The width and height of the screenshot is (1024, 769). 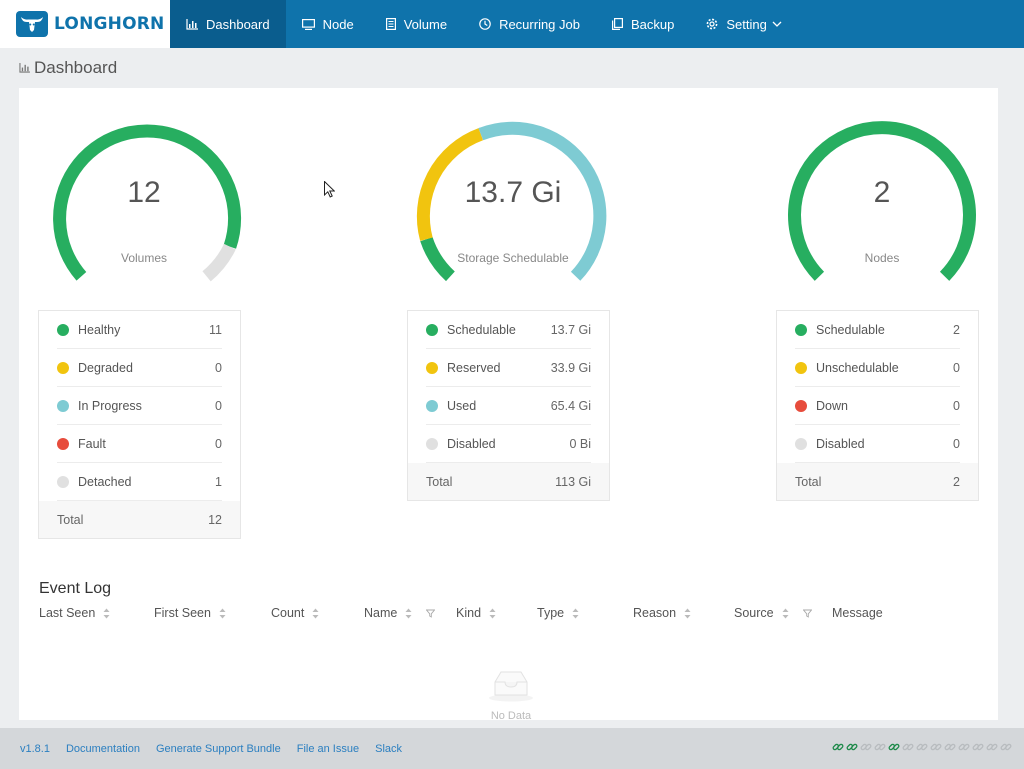 What do you see at coordinates (777, 24) in the screenshot?
I see `chevron-down-icon` at bounding box center [777, 24].